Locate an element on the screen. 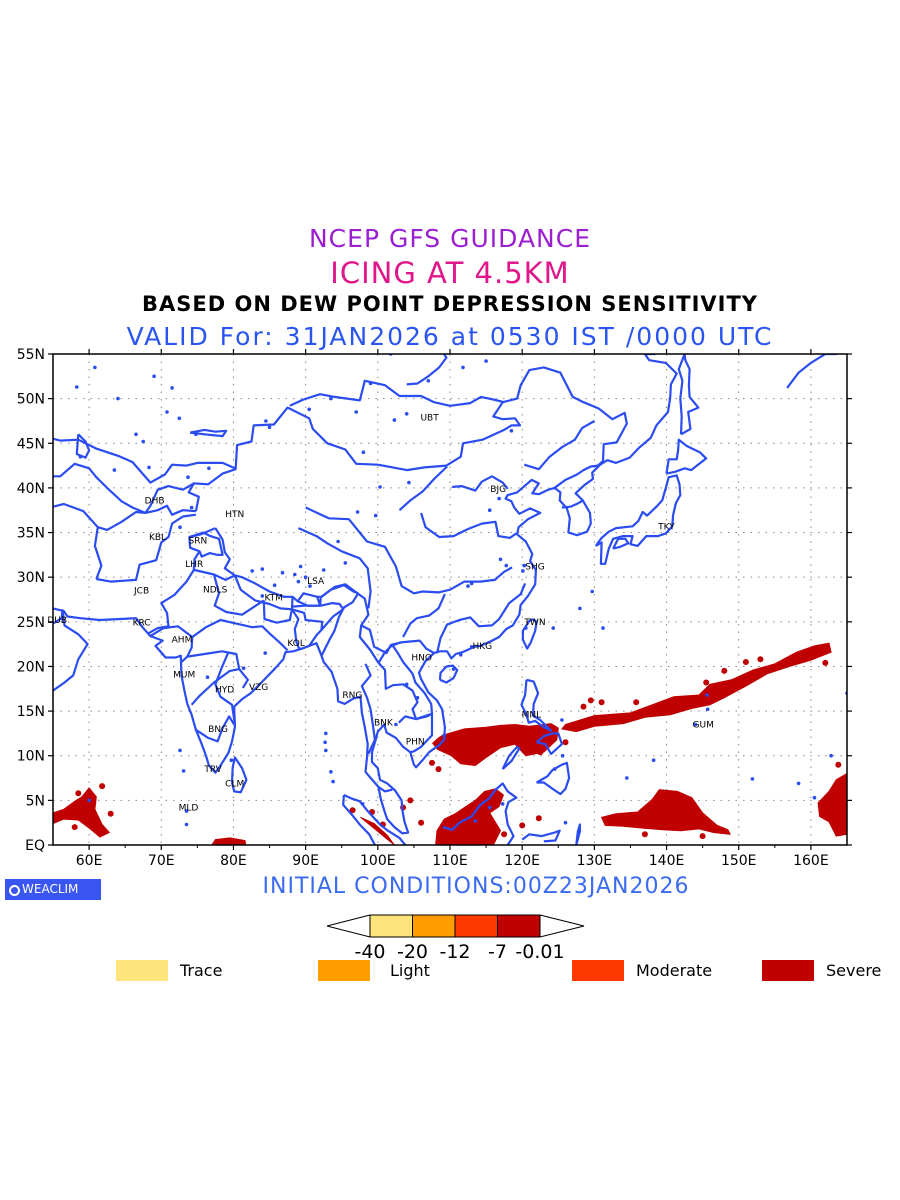  colorbar-label: -40 is located at coordinates (369, 952).